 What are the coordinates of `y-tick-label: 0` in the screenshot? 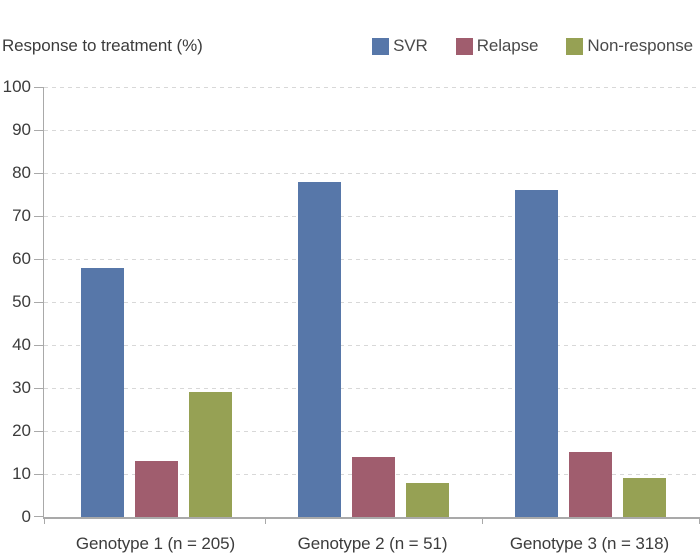 It's located at (26, 516).